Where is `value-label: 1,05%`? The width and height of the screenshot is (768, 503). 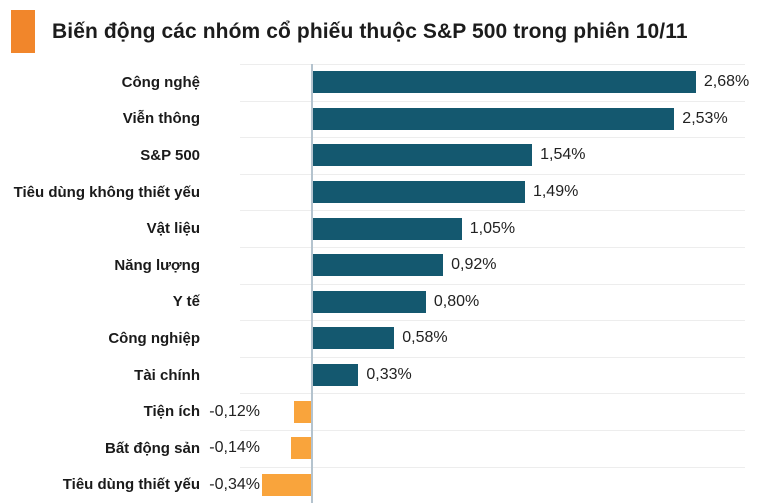
value-label: 1,05% is located at coordinates (492, 228).